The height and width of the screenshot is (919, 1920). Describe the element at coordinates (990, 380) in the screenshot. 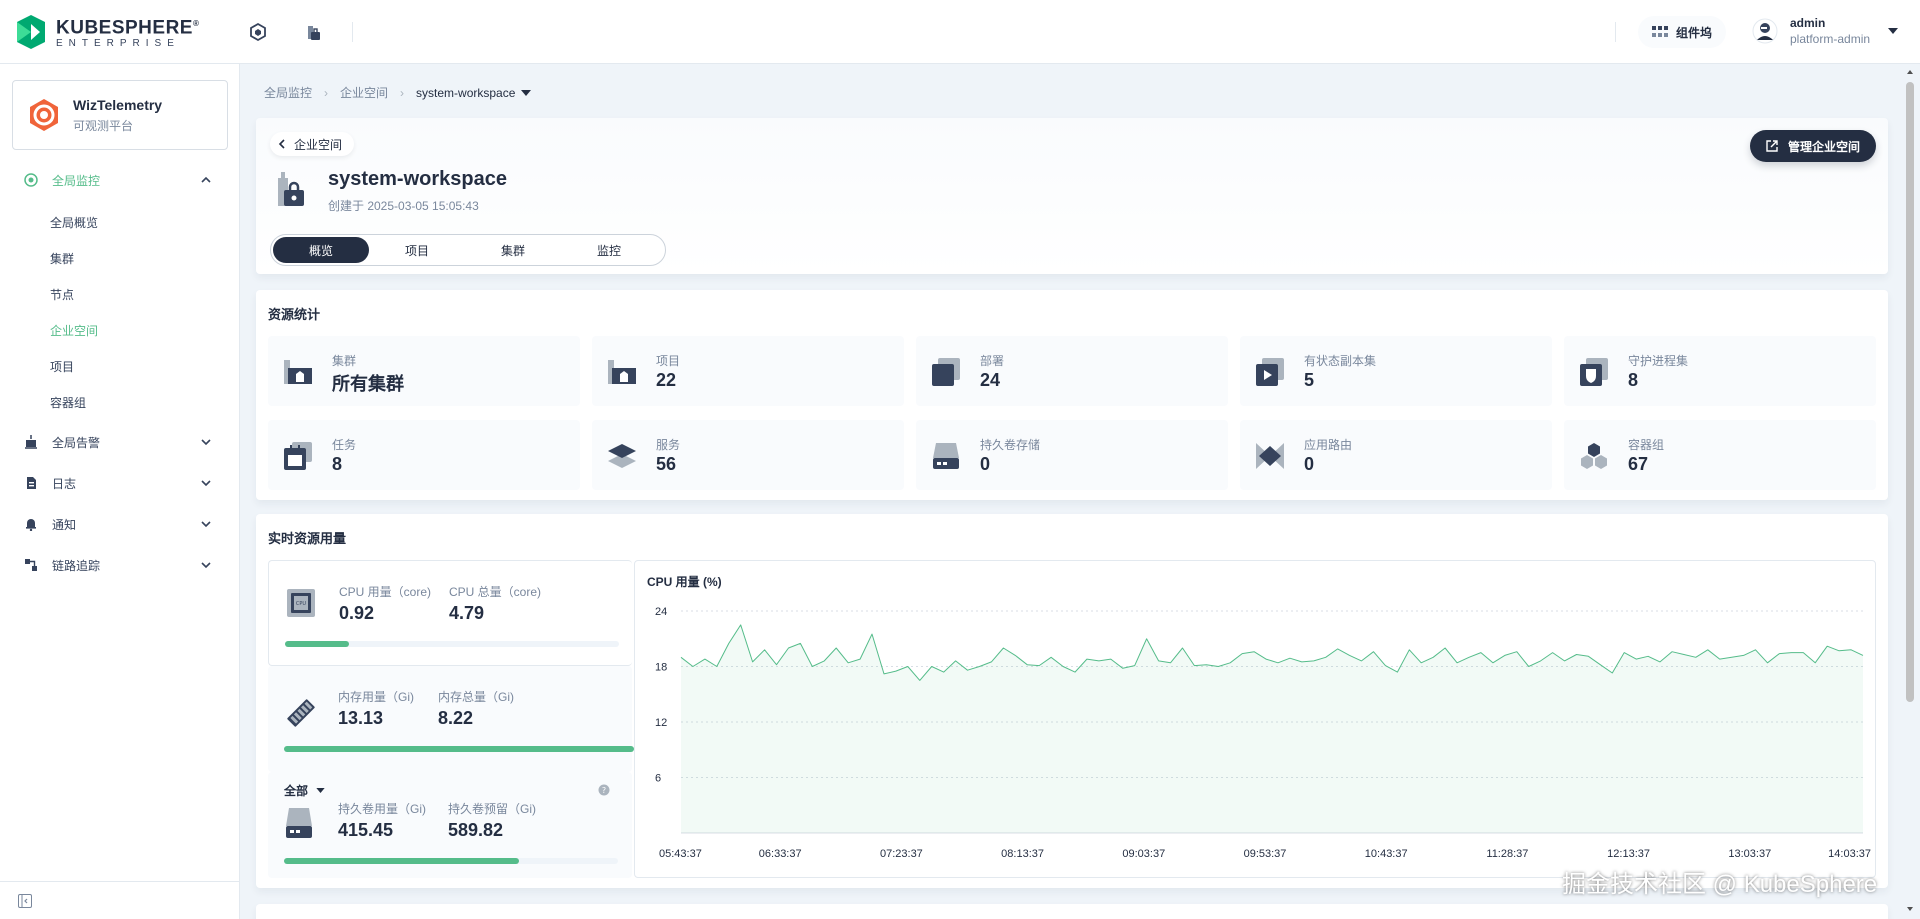

I see `stat-value: 24` at that location.